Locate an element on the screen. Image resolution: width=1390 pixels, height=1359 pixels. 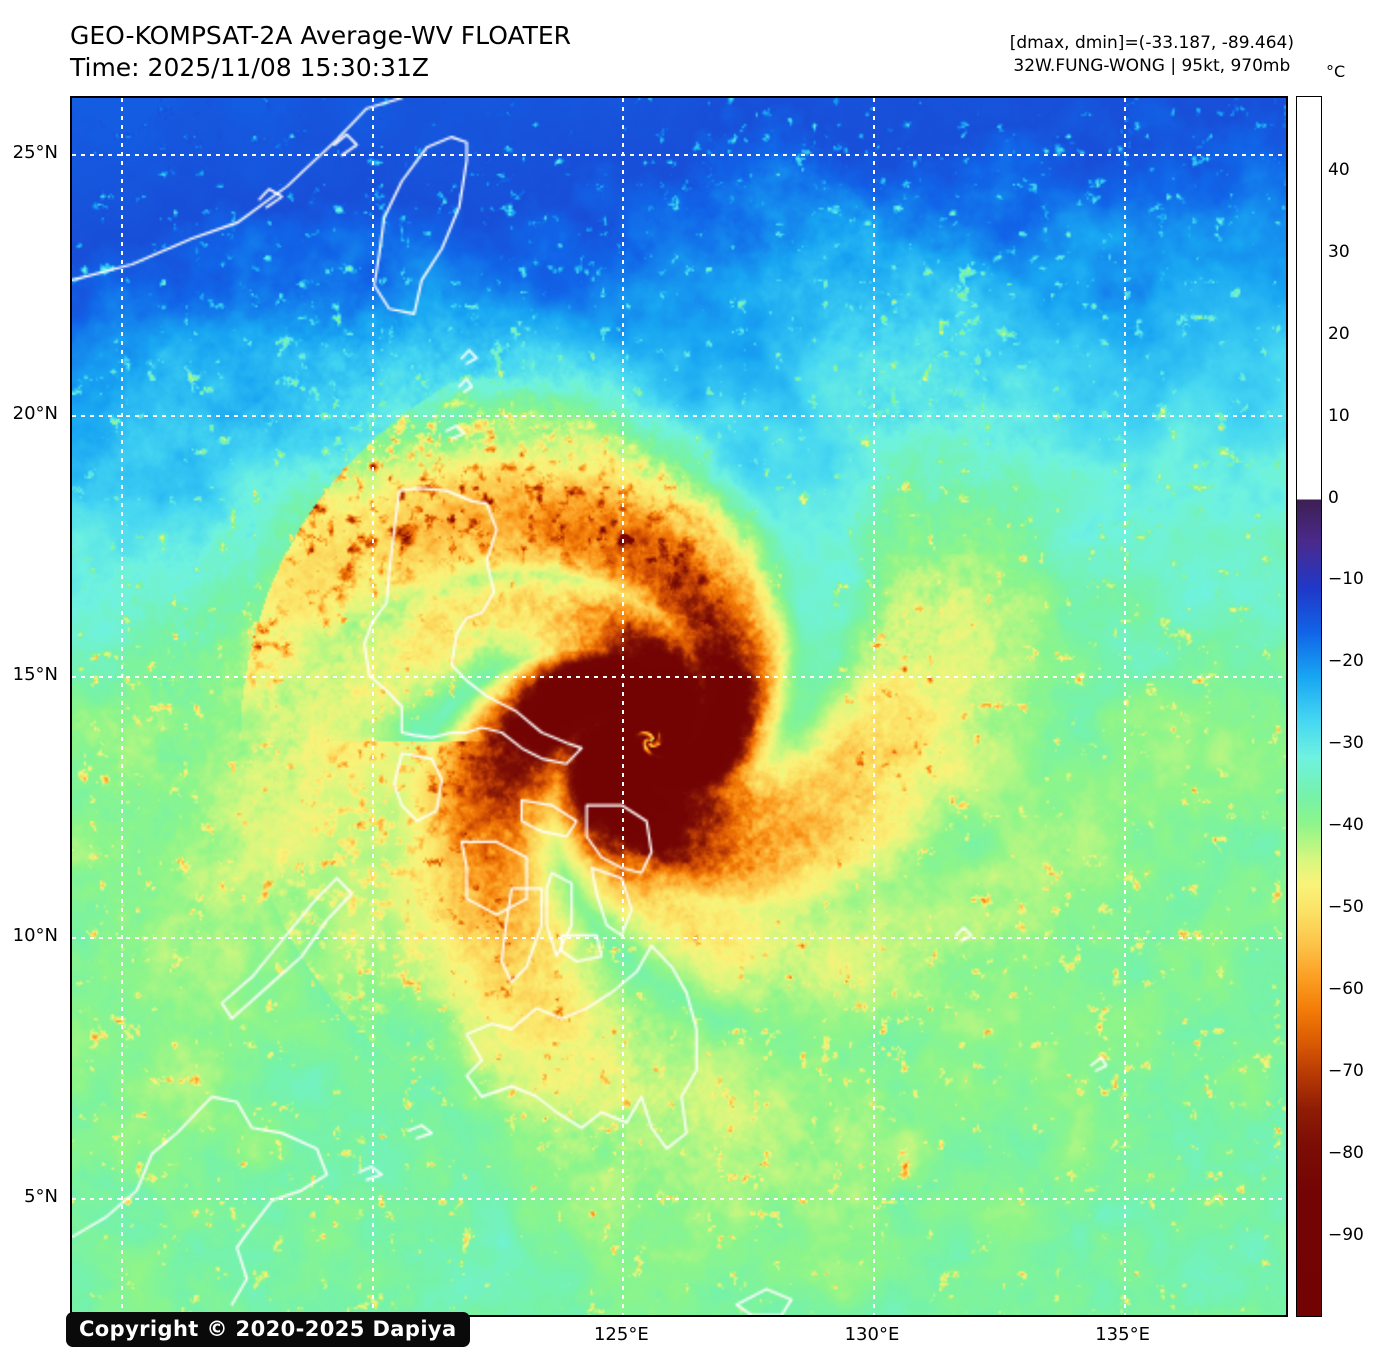
colorbar-gradient is located at coordinates (1309, 706).